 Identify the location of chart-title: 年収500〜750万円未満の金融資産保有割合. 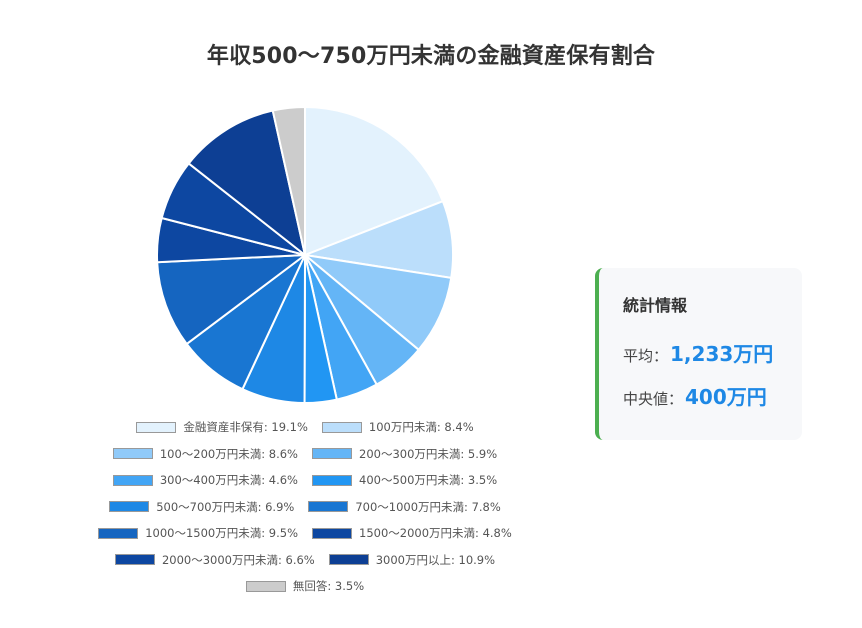
(431, 56).